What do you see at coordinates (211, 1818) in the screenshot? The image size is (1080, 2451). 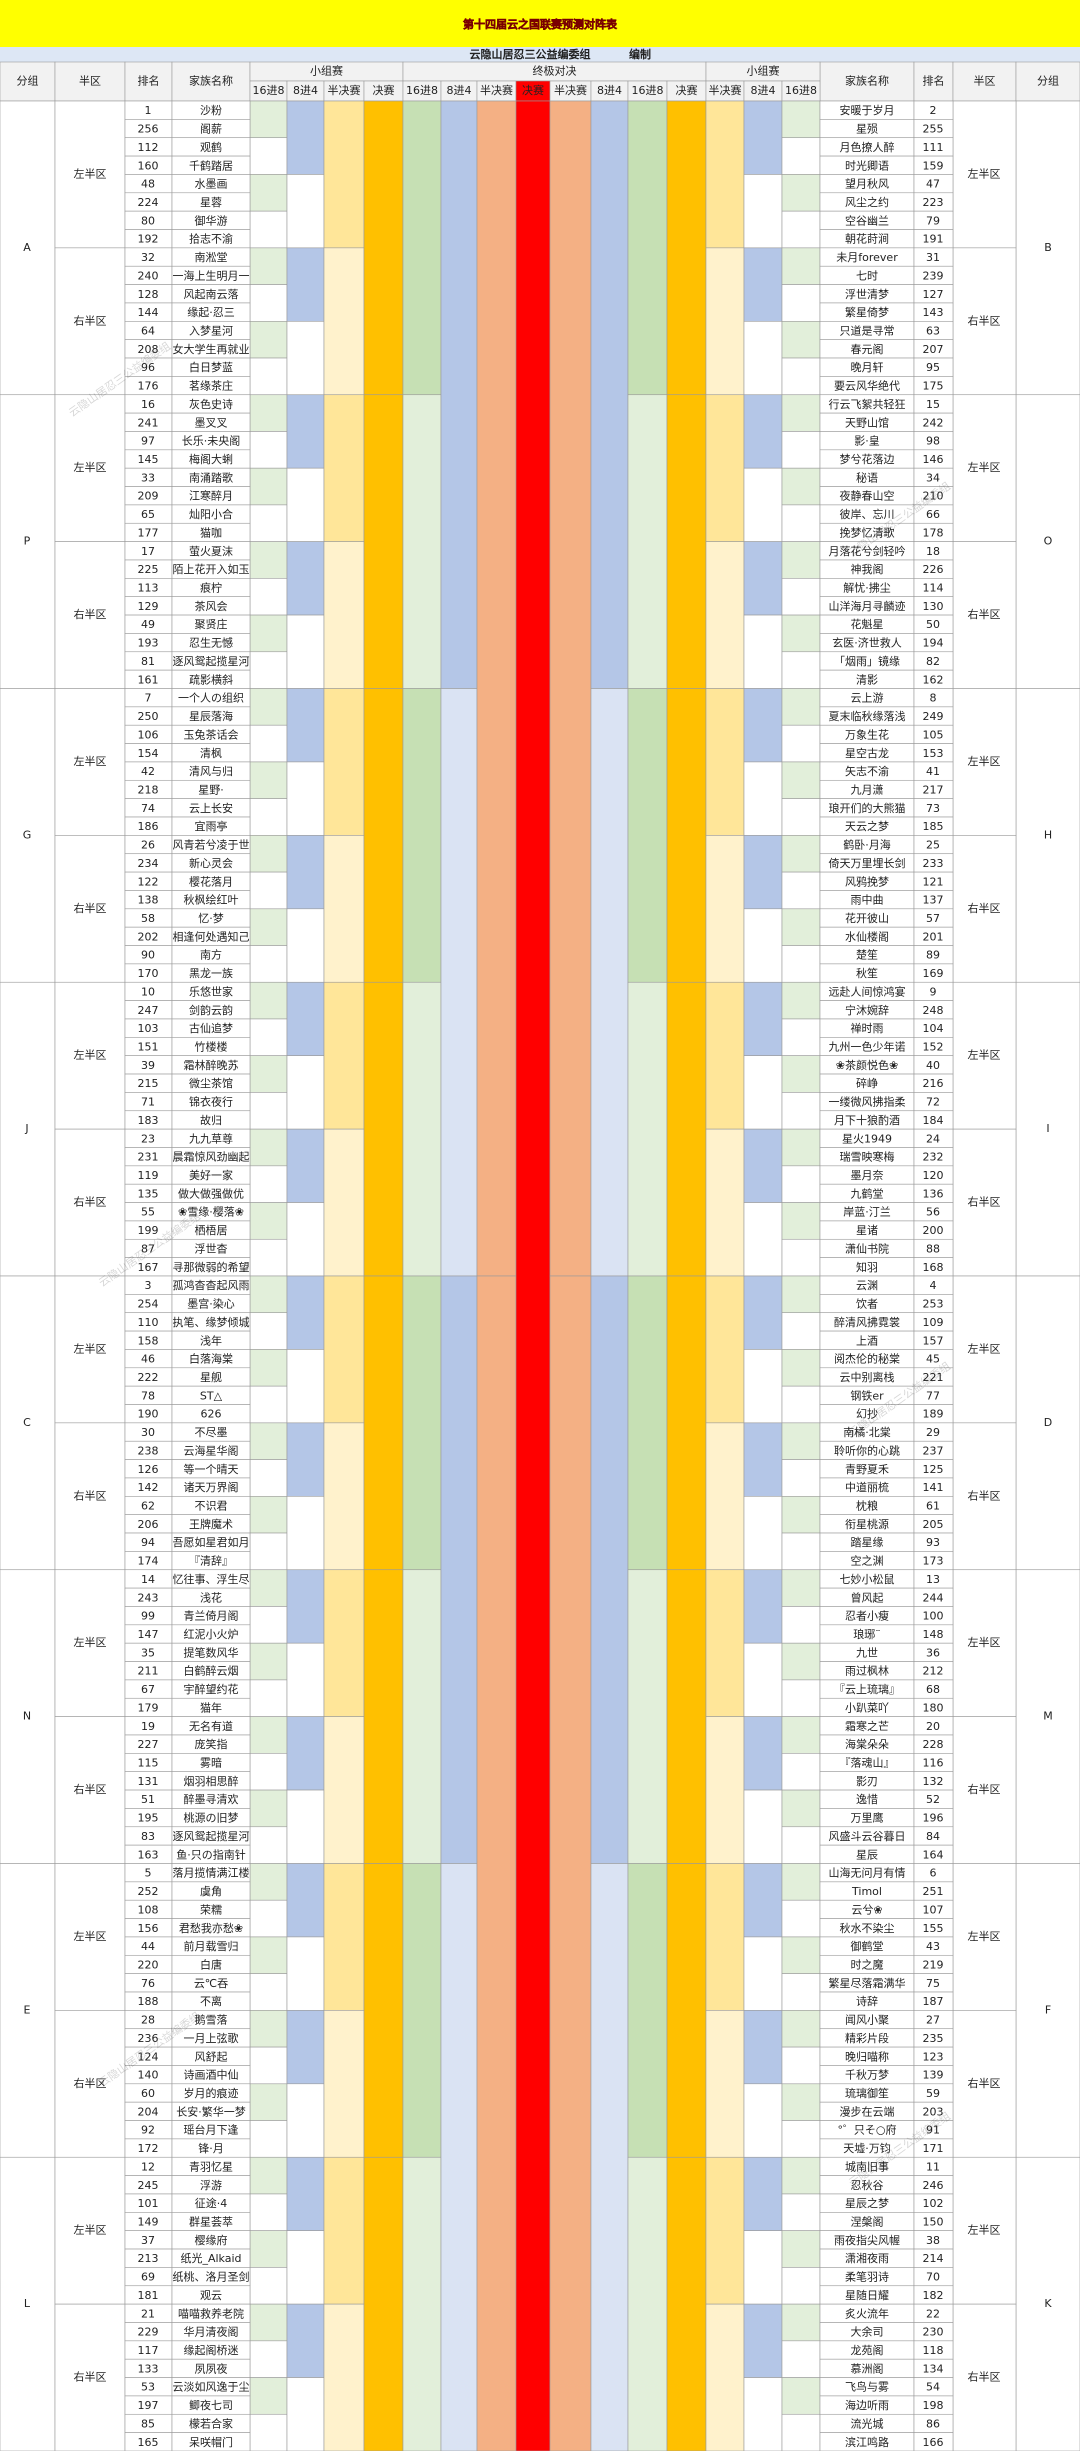 I see `family-name: 桃源の旧梦` at bounding box center [211, 1818].